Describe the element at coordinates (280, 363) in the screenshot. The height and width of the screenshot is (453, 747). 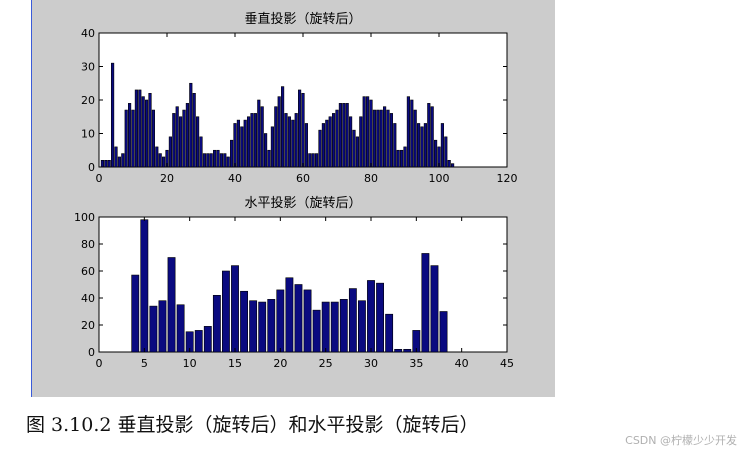
I see `chart2-x-tick-label: 20` at that location.